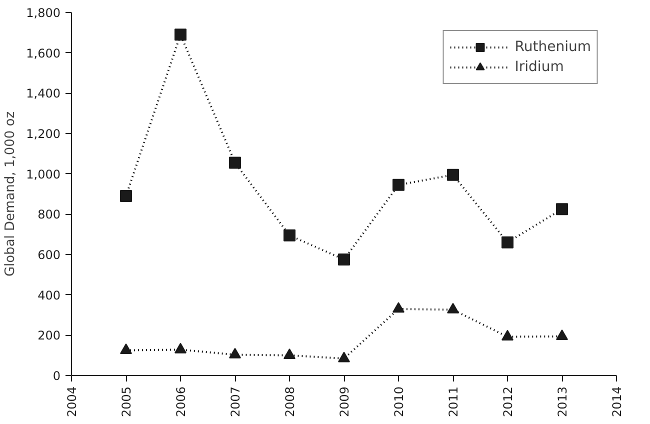 This screenshot has height=424, width=650. Describe the element at coordinates (49, 255) in the screenshot. I see `y-tick-label: 600` at that location.